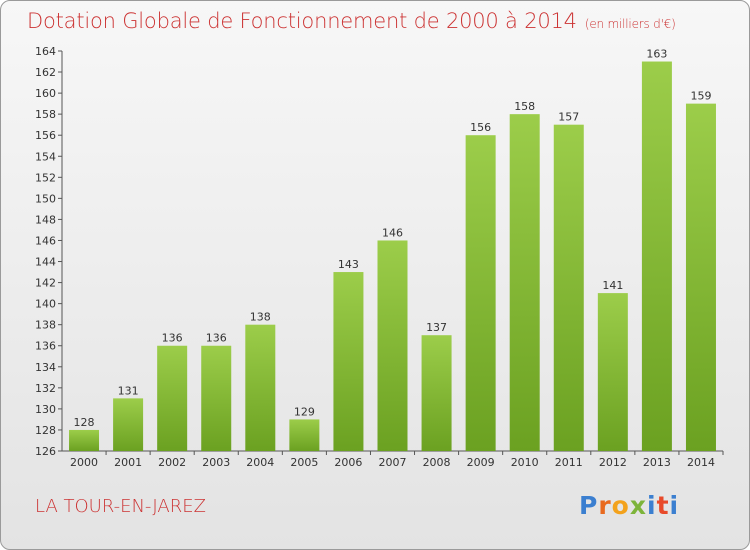  I want to click on data-label: 146, so click(392, 232).